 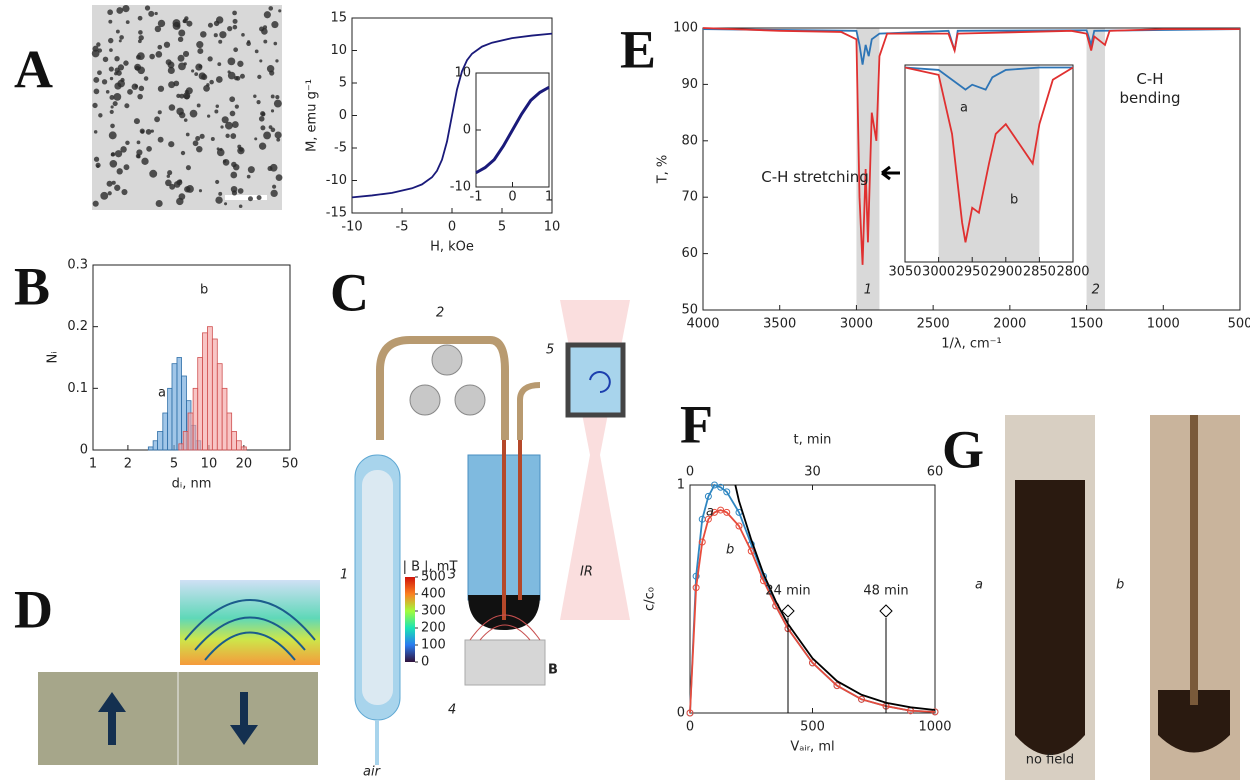 What do you see at coordinates (1120, 585) in the screenshot?
I see `photo-label: b` at bounding box center [1120, 585].